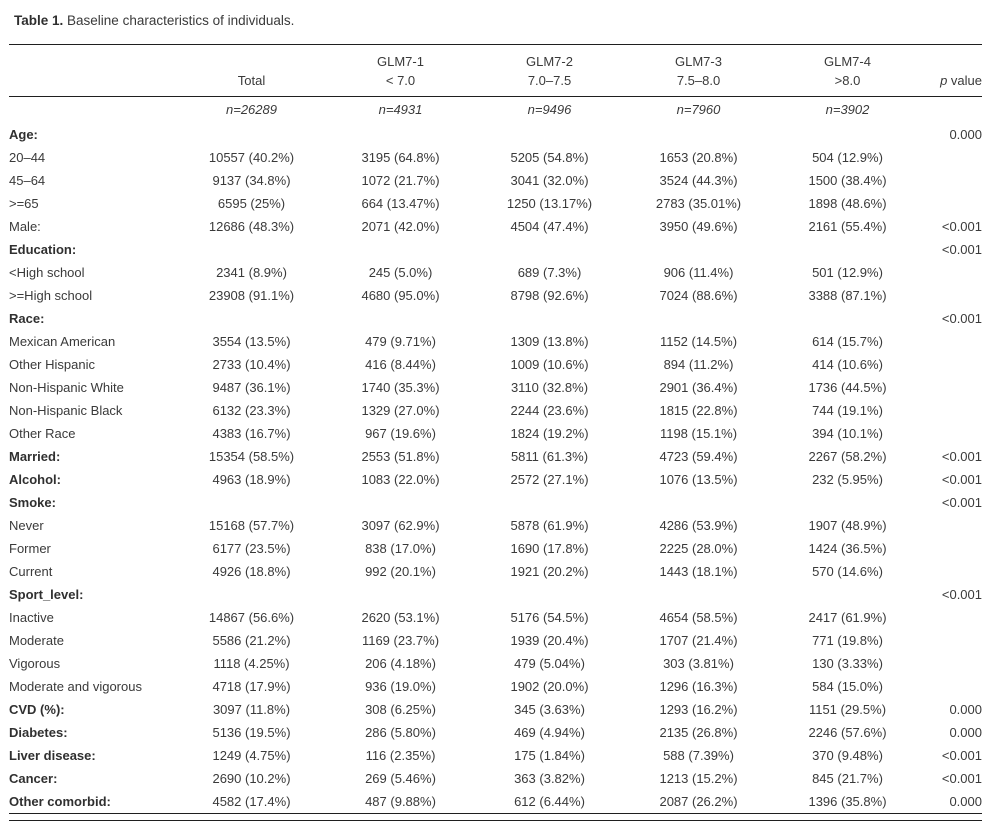  What do you see at coordinates (251, 732) in the screenshot?
I see `data-cell: 5136 (19.5%)` at bounding box center [251, 732].